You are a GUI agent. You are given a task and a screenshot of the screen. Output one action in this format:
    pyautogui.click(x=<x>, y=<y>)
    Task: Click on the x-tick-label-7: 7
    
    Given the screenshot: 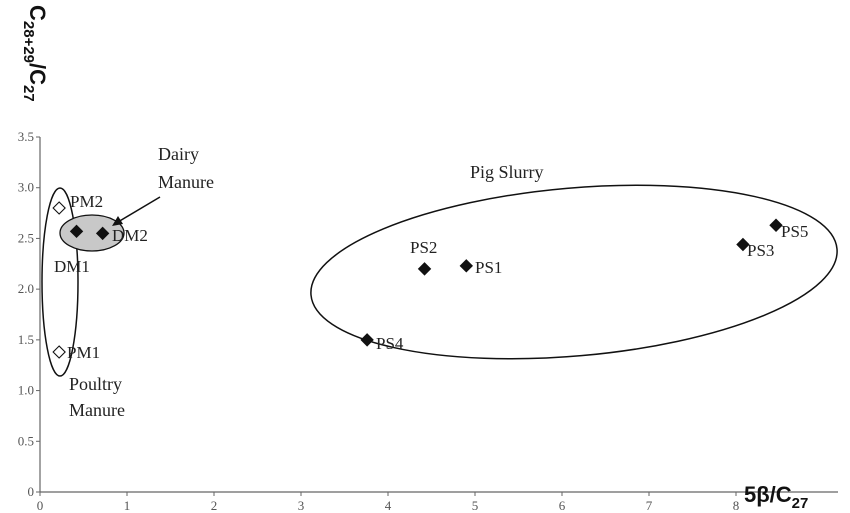 What is the action you would take?
    pyautogui.click(x=649, y=505)
    